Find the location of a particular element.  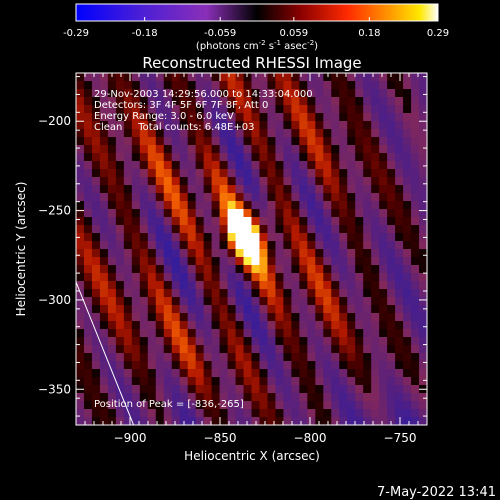

solar-limb-line is located at coordinates (105, 353).